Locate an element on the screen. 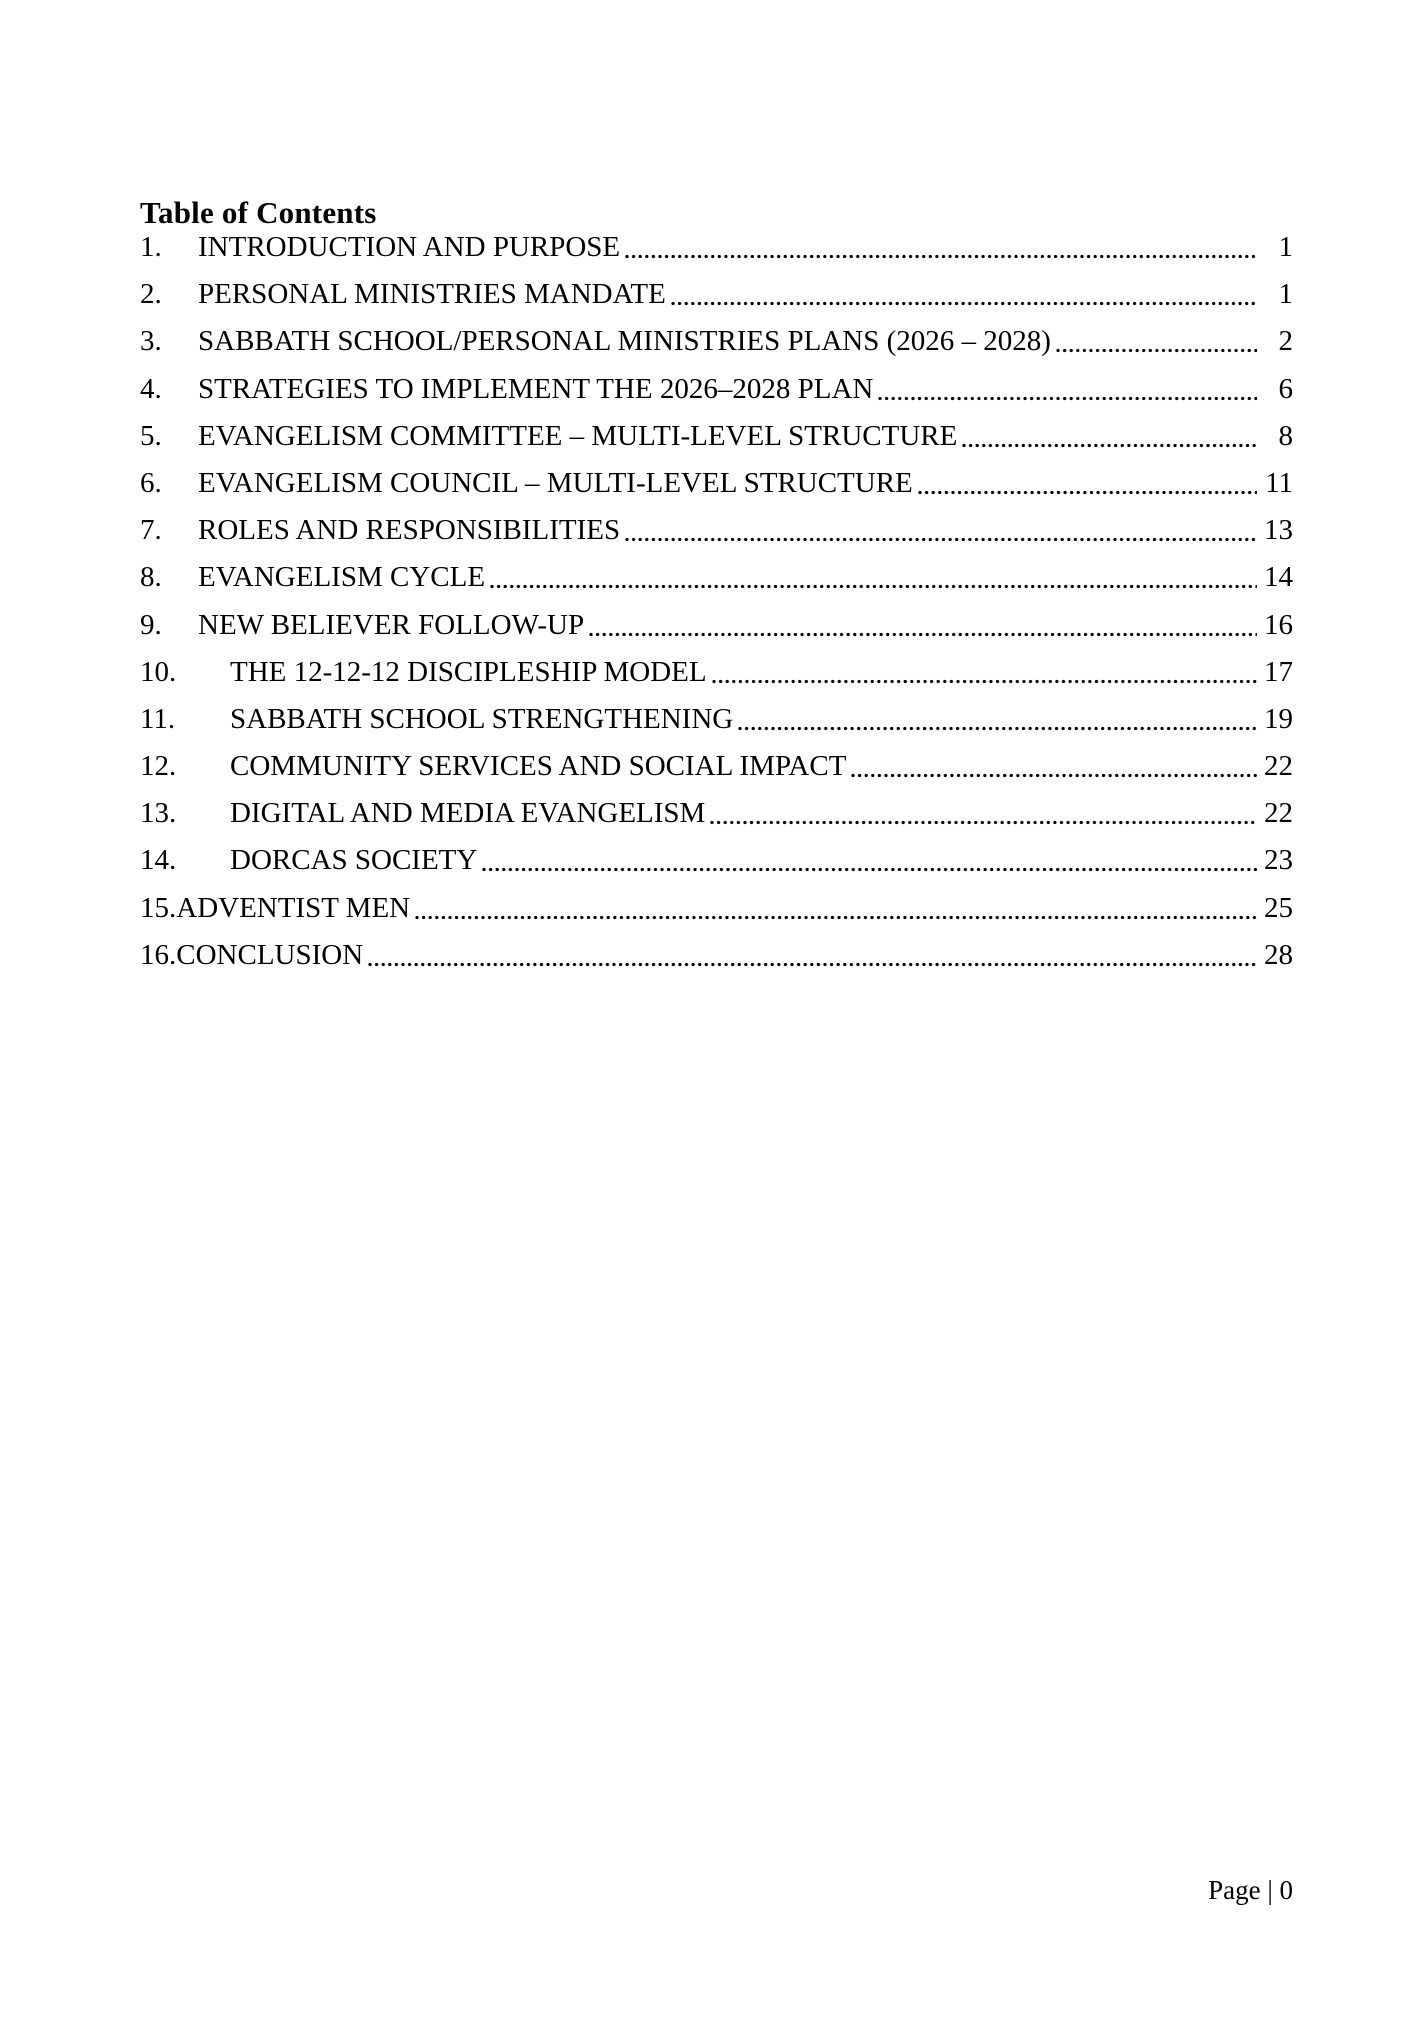 This screenshot has width=1428, height=2028. toc-entry-number: 15. is located at coordinates (158, 907).